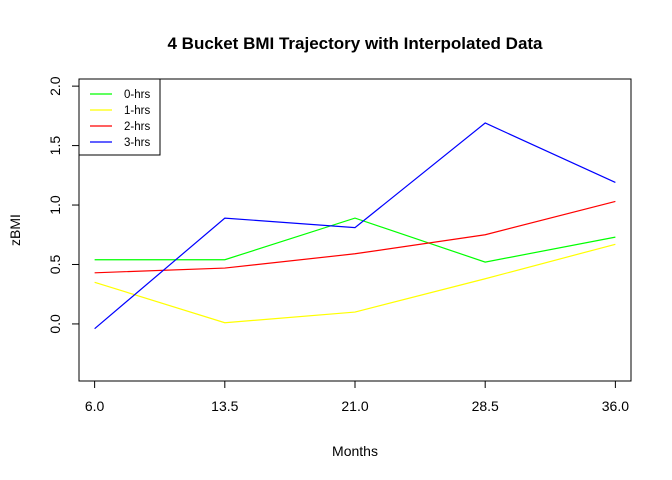 This screenshot has width=672, height=480. I want to click on x-axis: 6.0 13.5 21.0 28.5 36.0, so click(357, 397).